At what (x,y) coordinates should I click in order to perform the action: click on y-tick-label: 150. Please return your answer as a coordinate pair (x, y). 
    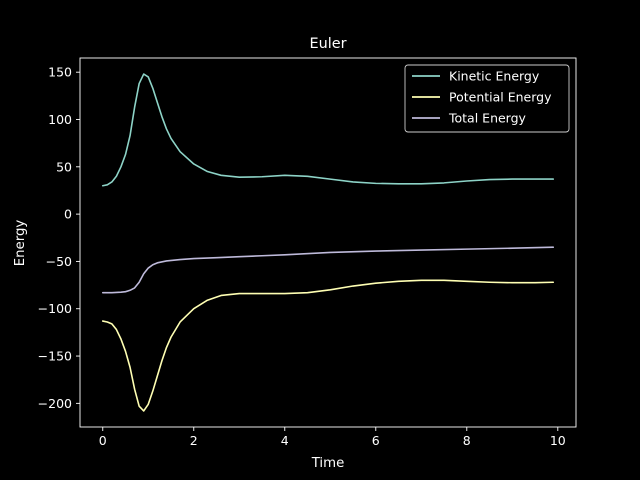
    Looking at the image, I should click on (60, 72).